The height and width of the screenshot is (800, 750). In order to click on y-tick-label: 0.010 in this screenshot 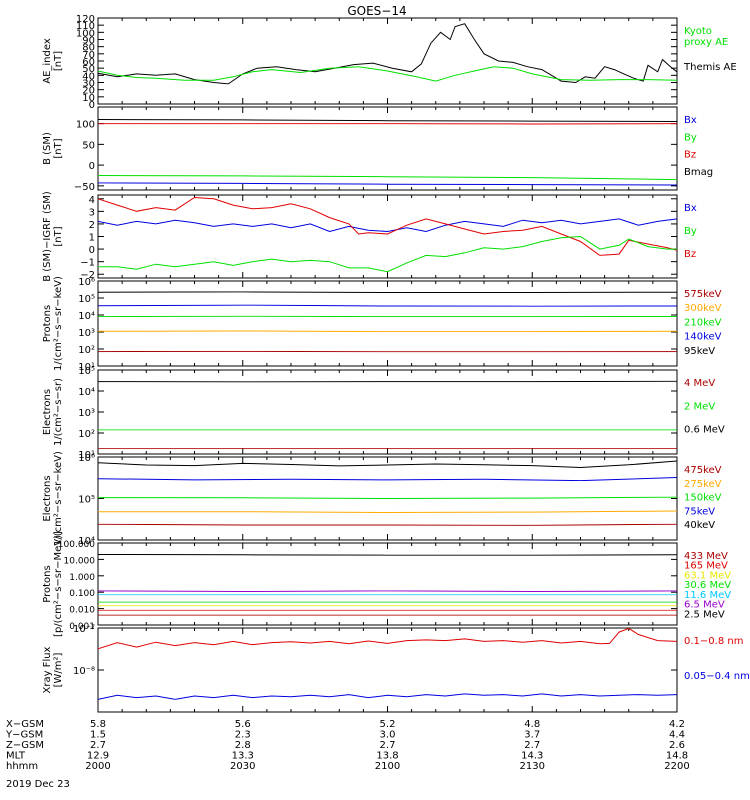, I will do `click(82, 611)`.